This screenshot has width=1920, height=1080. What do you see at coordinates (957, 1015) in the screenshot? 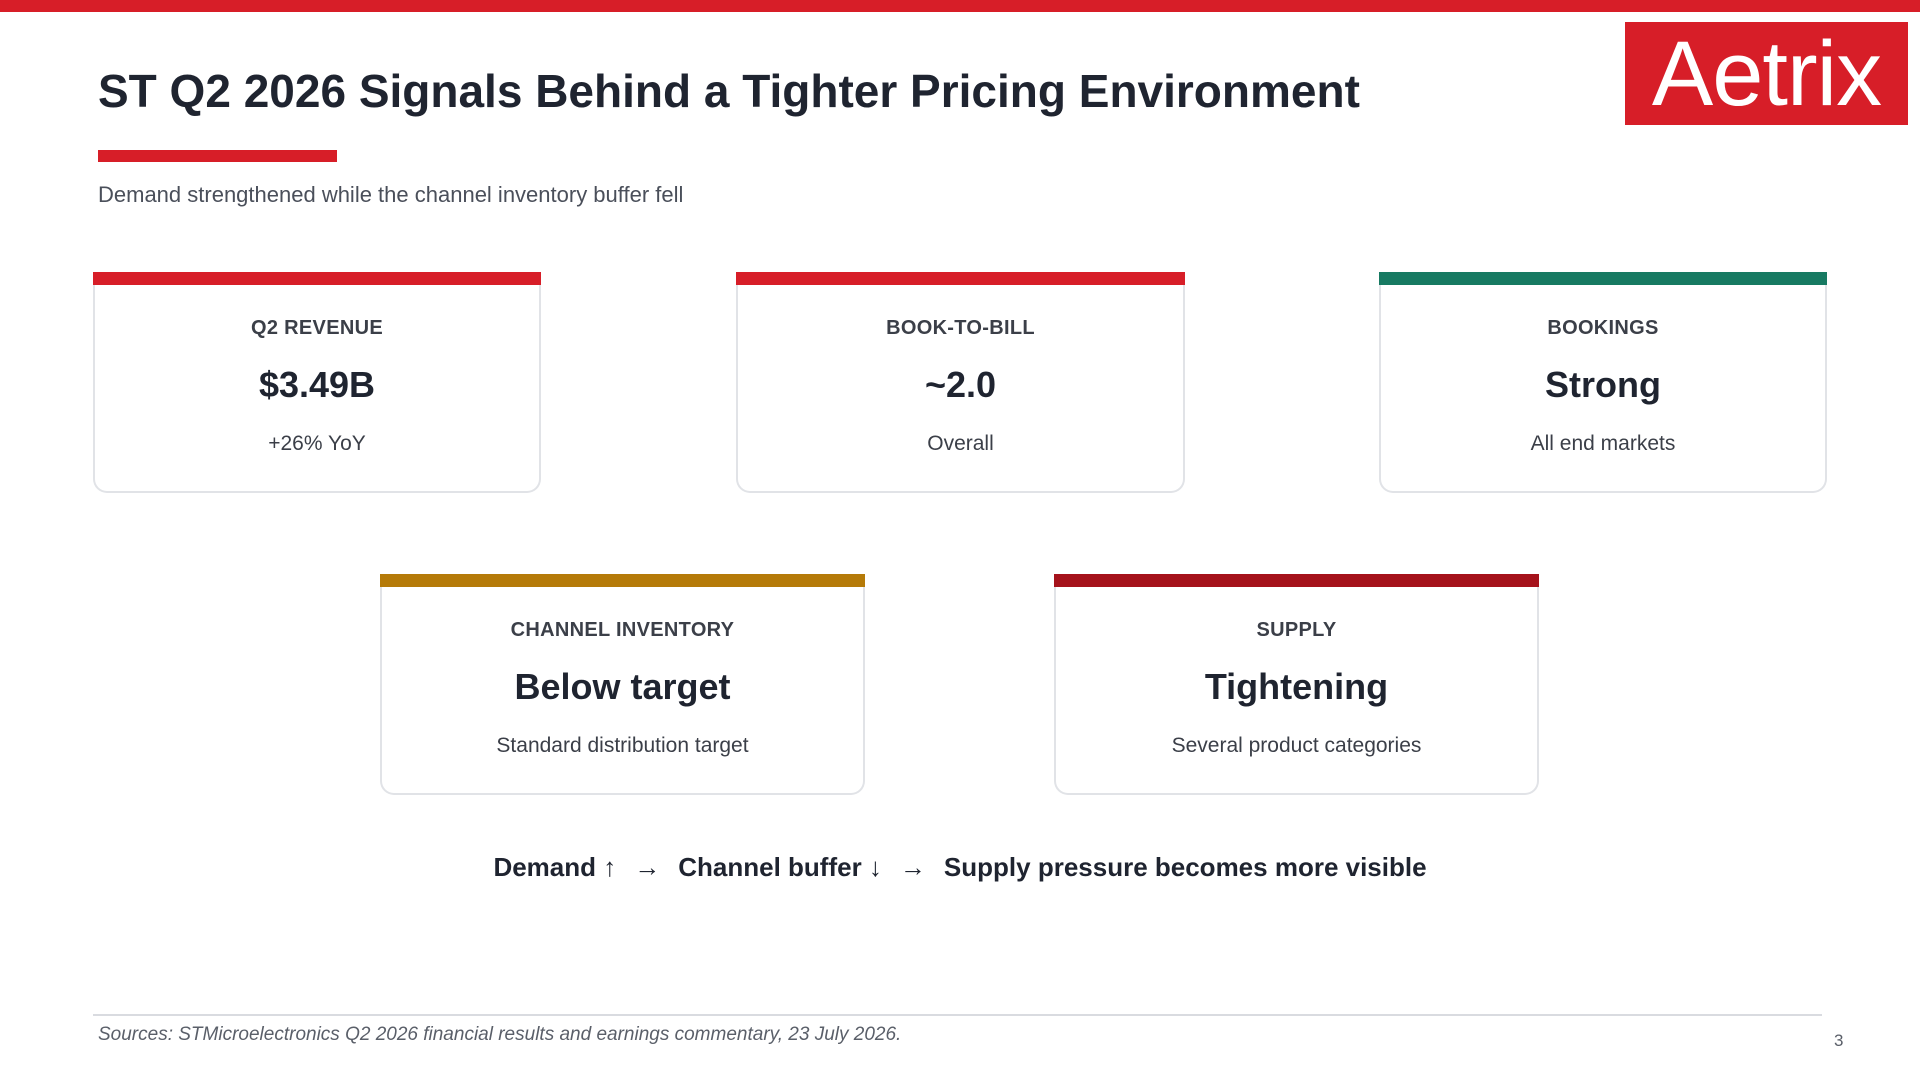
I see `footer-divider` at bounding box center [957, 1015].